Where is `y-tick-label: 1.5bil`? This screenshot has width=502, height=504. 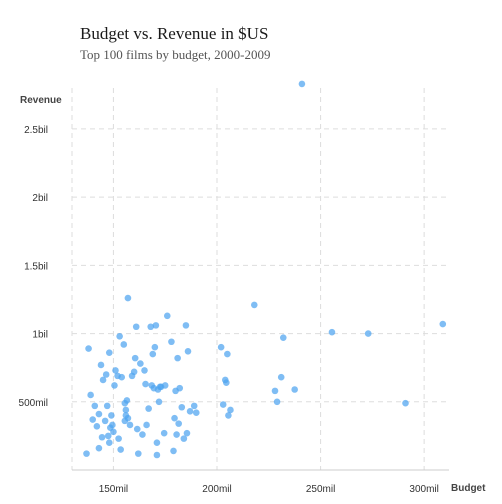 y-tick-label: 1.5bil is located at coordinates (36, 266).